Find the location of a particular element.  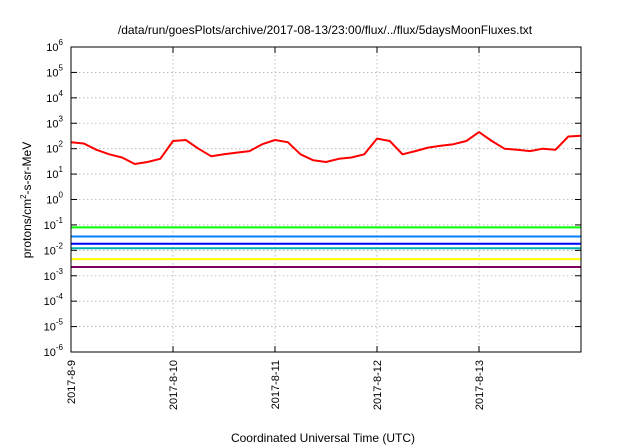

y-axis-label-pre: protons/cm is located at coordinates (27, 228).